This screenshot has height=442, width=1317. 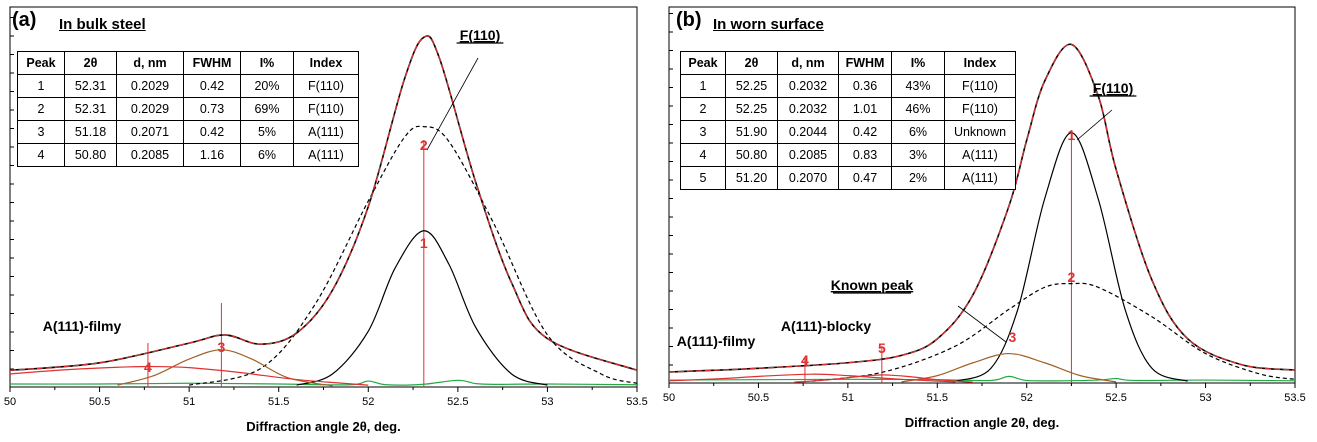 I want to click on panel-a-peak-number-1: 1, so click(x=424, y=243).